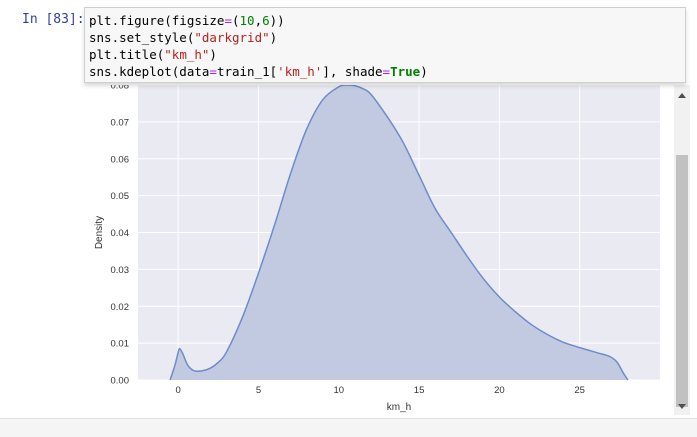 Image resolution: width=697 pixels, height=437 pixels. Describe the element at coordinates (120, 122) in the screenshot. I see `y-tick-label: 0.07` at that location.